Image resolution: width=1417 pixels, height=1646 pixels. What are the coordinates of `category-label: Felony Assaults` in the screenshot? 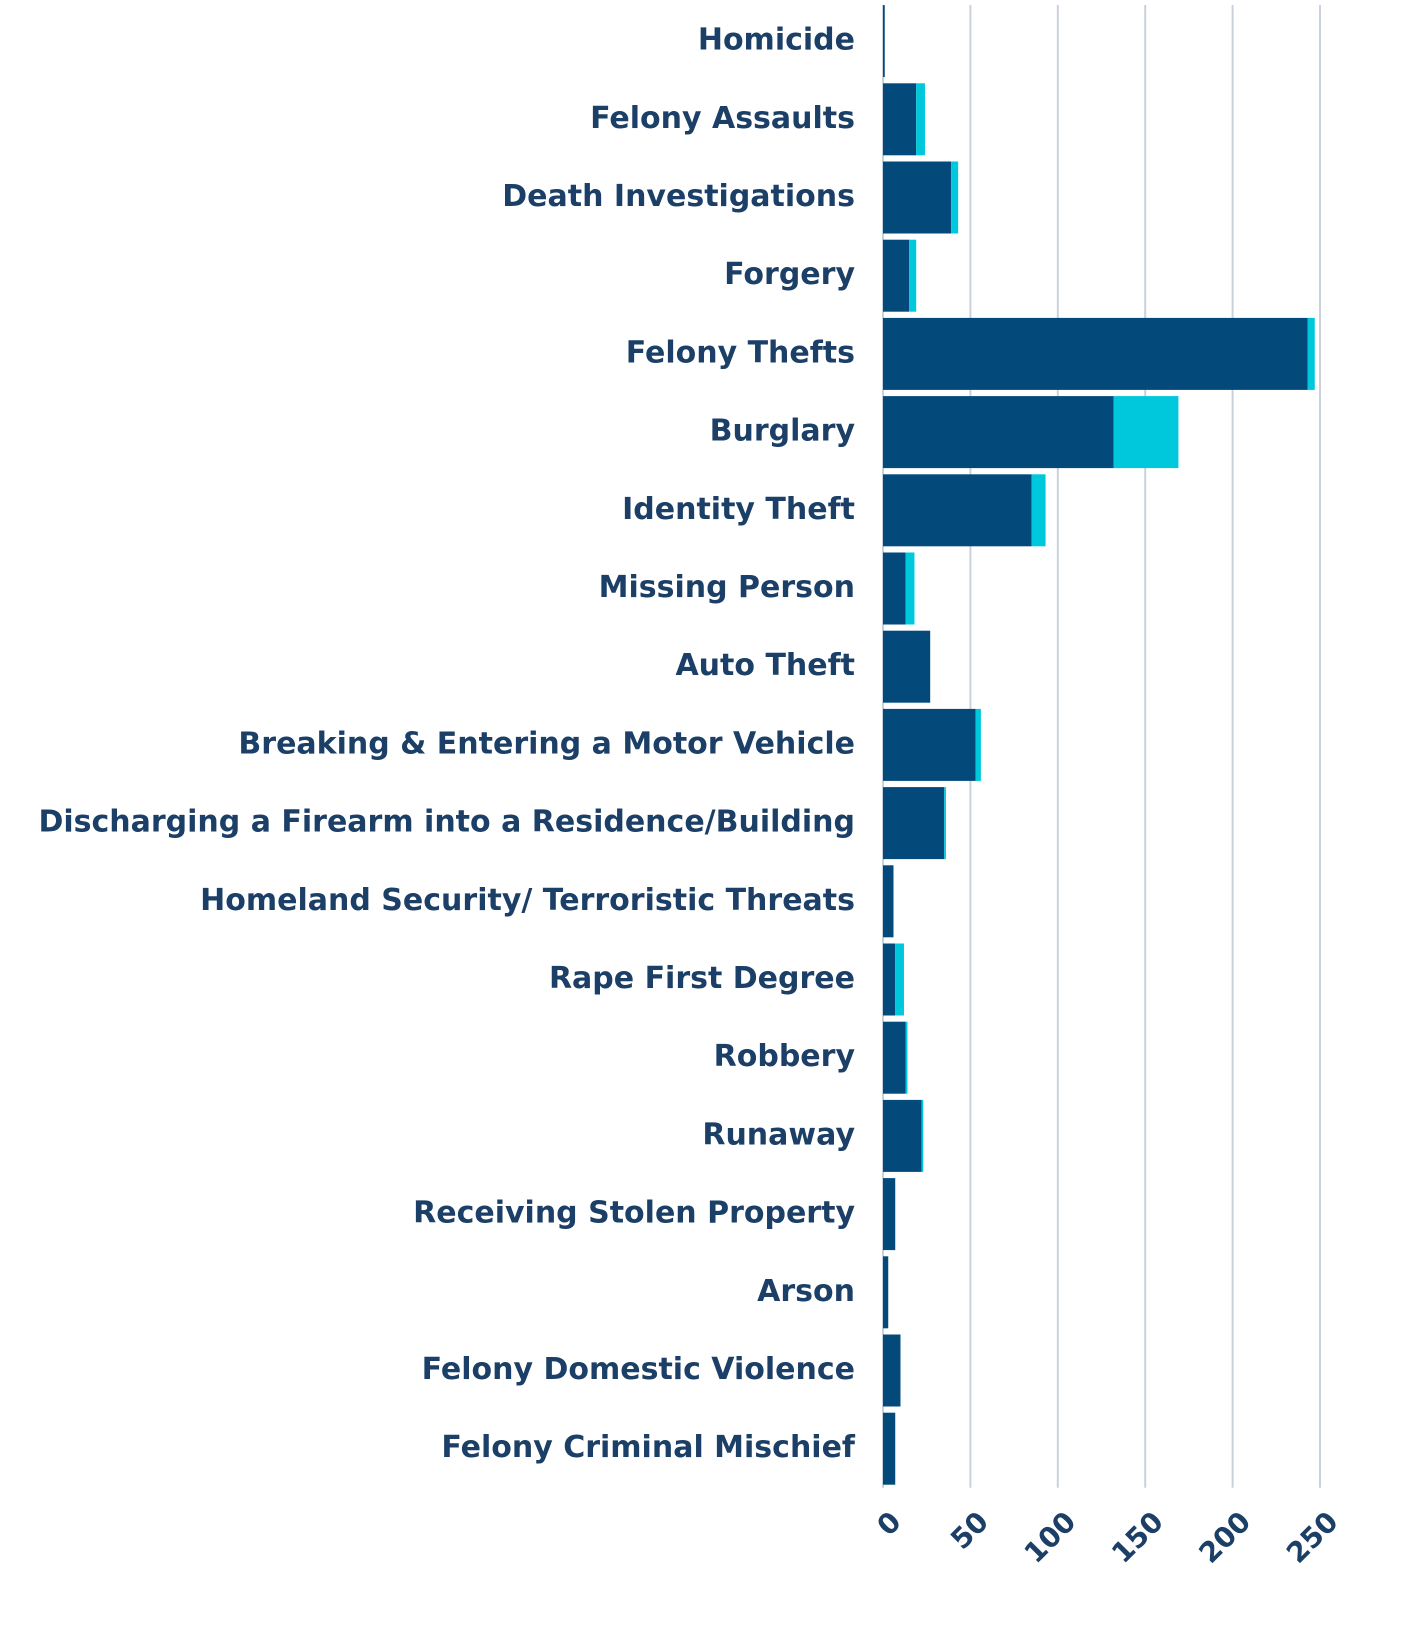 It's located at (722, 118).